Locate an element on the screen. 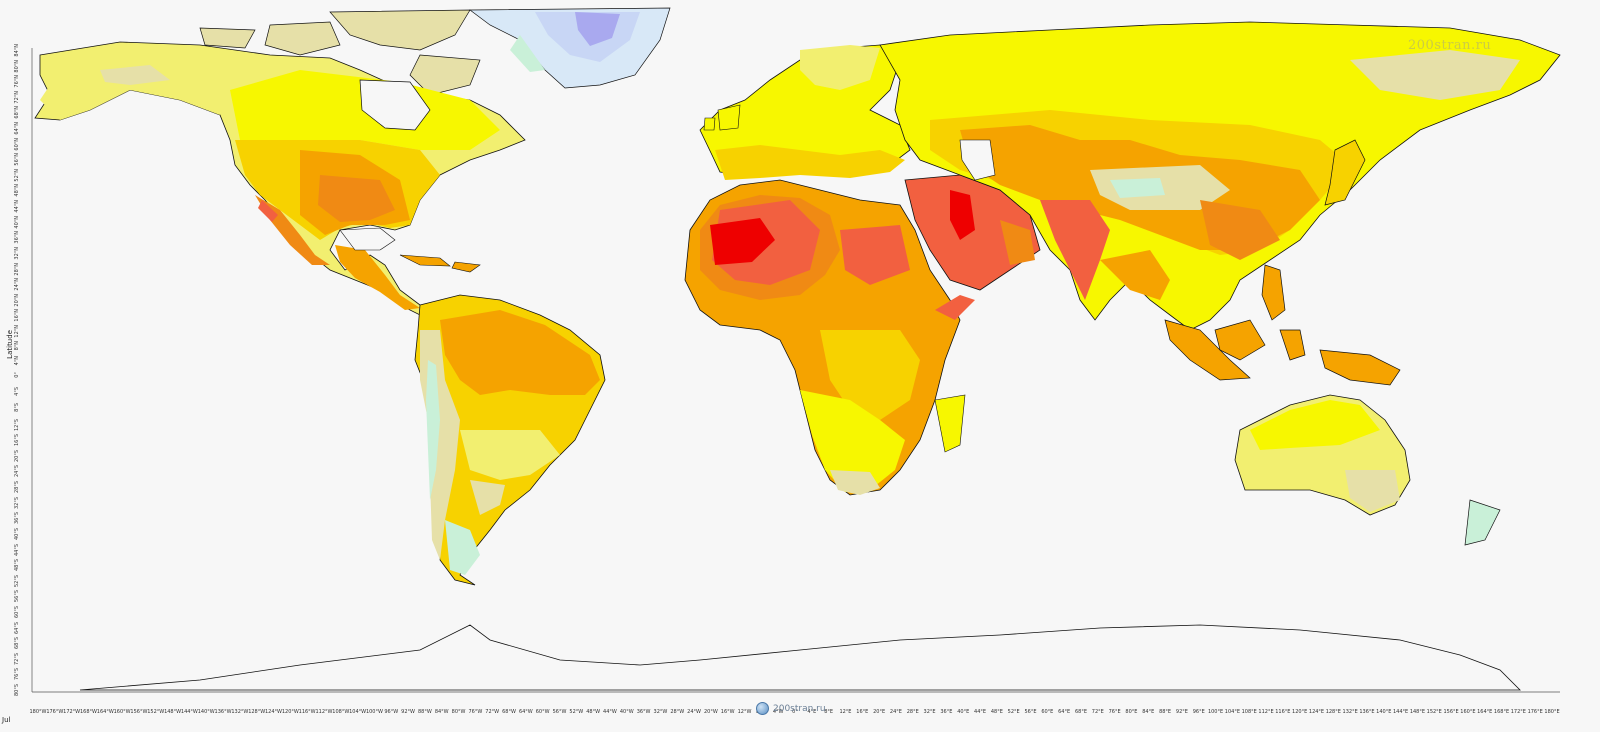 The height and width of the screenshot is (732, 1600). latitude-tick-label: 32°S is located at coordinates (17, 502).